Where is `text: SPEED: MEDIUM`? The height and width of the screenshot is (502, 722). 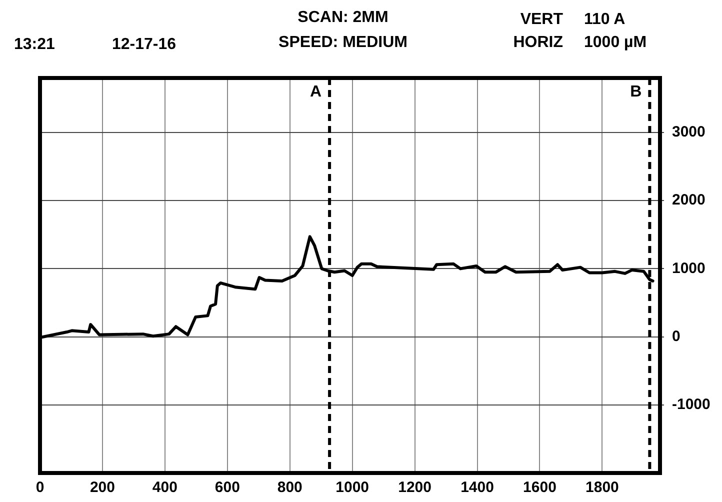 text: SPEED: MEDIUM is located at coordinates (343, 43).